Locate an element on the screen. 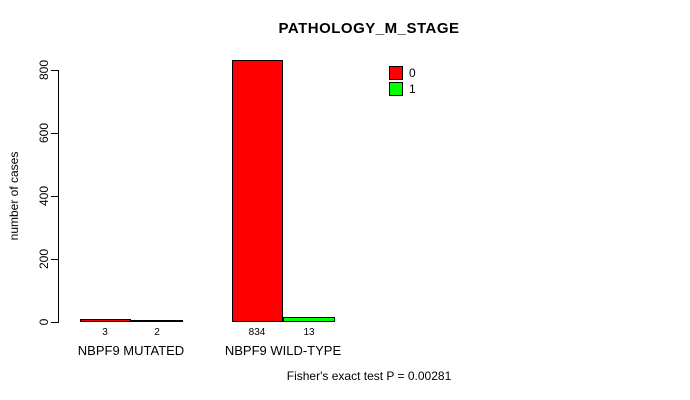 The width and height of the screenshot is (690, 400). y-tick-label-800: 800 is located at coordinates (44, 70).